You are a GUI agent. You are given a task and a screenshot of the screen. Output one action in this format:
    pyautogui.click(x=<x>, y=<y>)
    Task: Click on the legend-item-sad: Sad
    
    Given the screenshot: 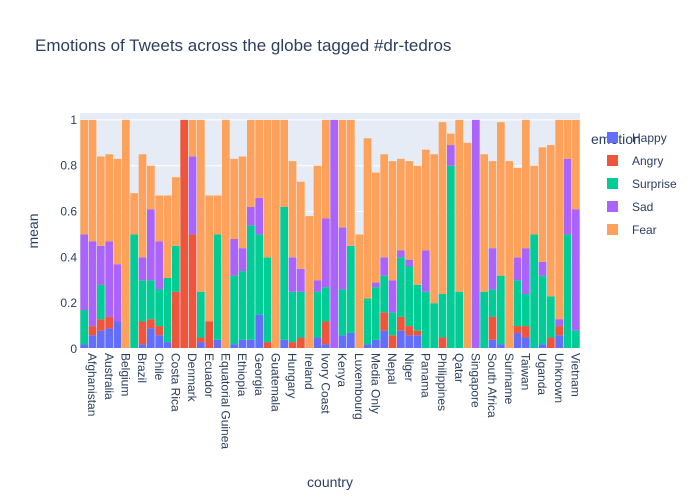 What is the action you would take?
    pyautogui.click(x=630, y=207)
    